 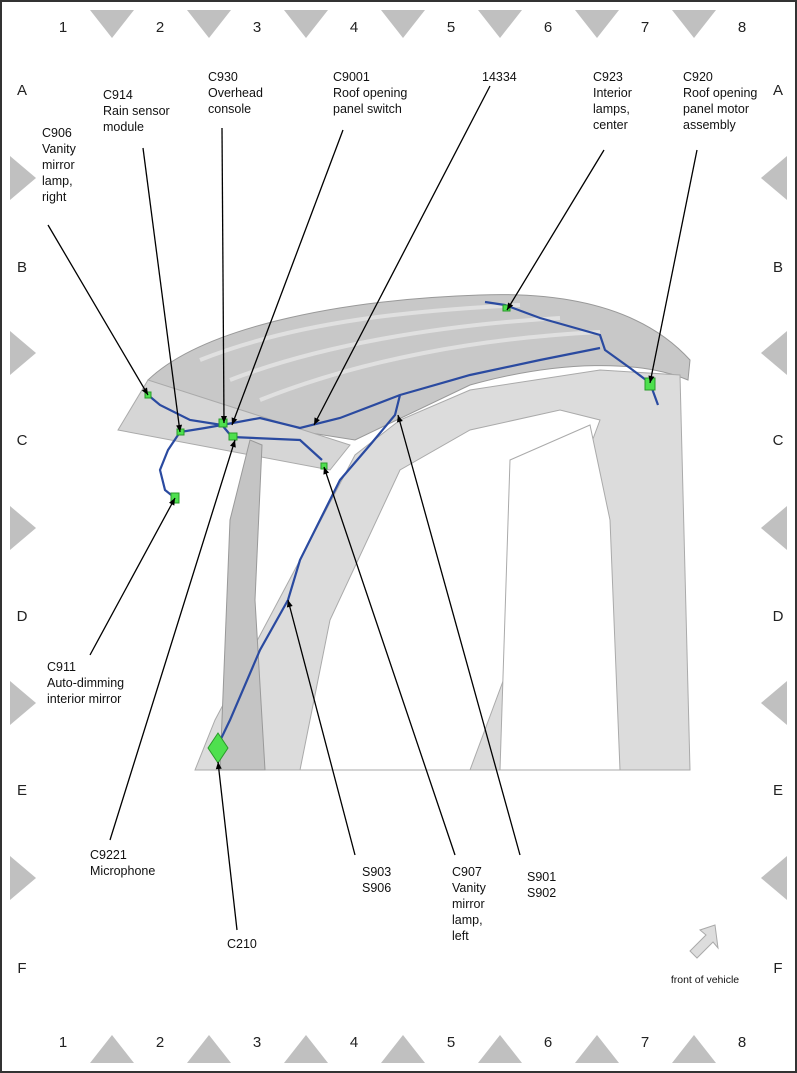 I want to click on callout-text: Rain sensor, so click(x=136, y=111).